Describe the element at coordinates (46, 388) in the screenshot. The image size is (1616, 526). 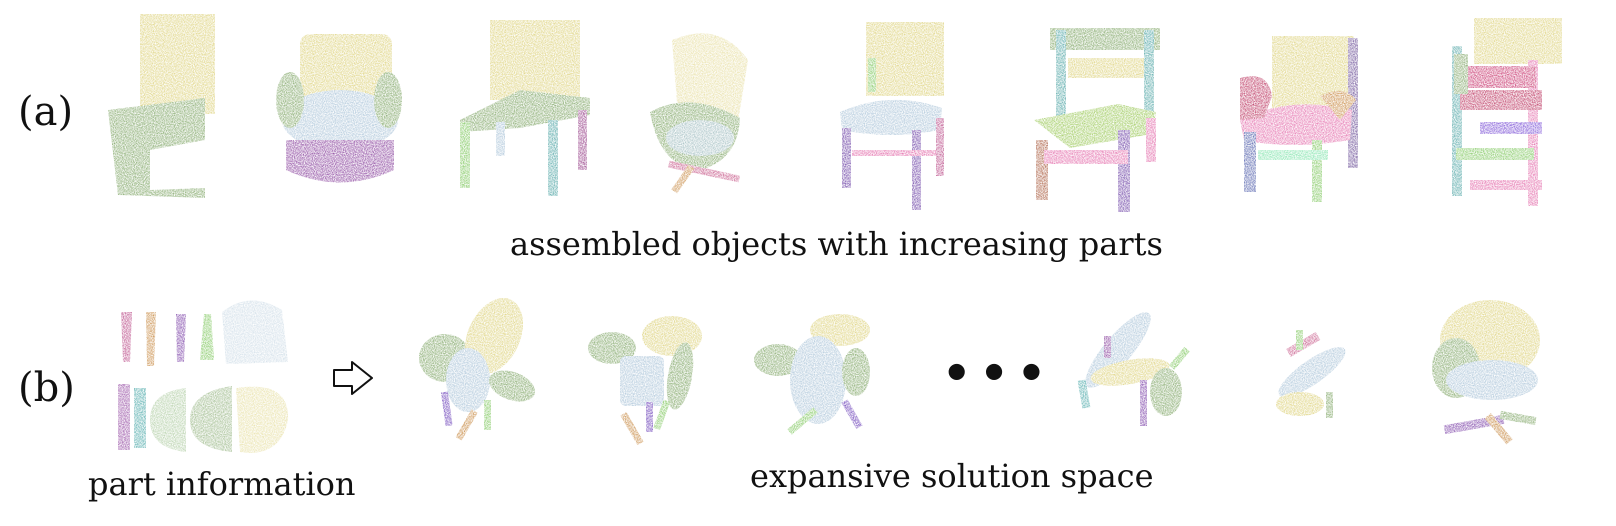
I see `panel-b-label: (b)` at that location.